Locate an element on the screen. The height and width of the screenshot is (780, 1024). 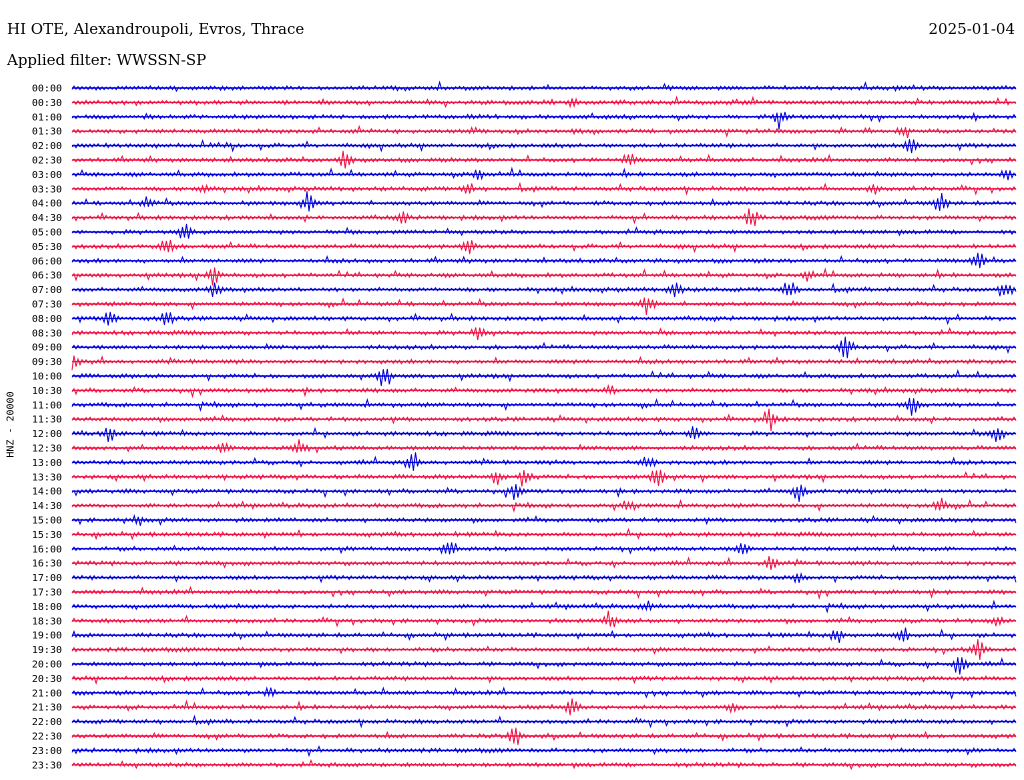
row-time-label: 10:30 is located at coordinates (47, 391).